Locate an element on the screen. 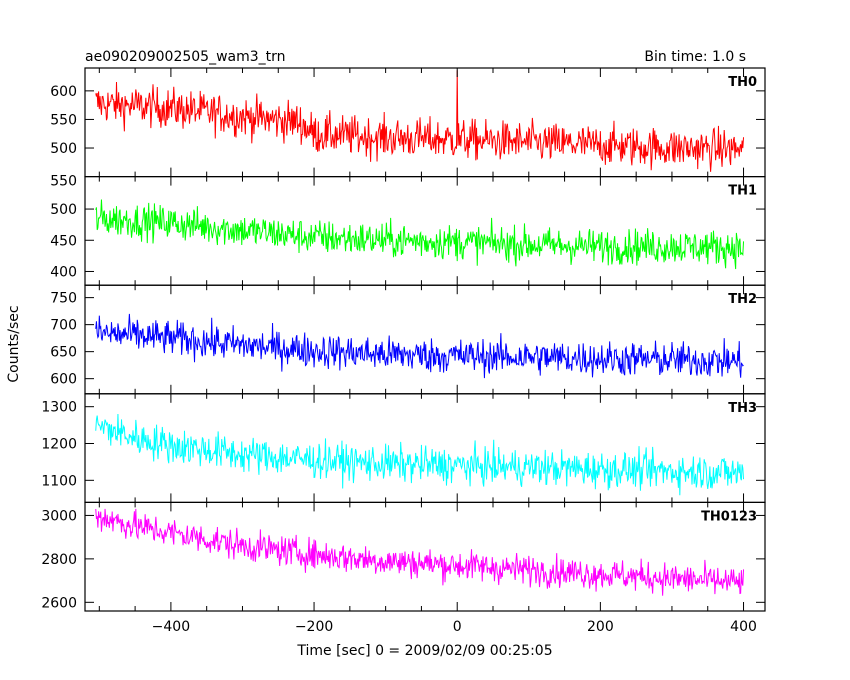 The height and width of the screenshot is (680, 850). y-tick-label: 450 is located at coordinates (63, 241).